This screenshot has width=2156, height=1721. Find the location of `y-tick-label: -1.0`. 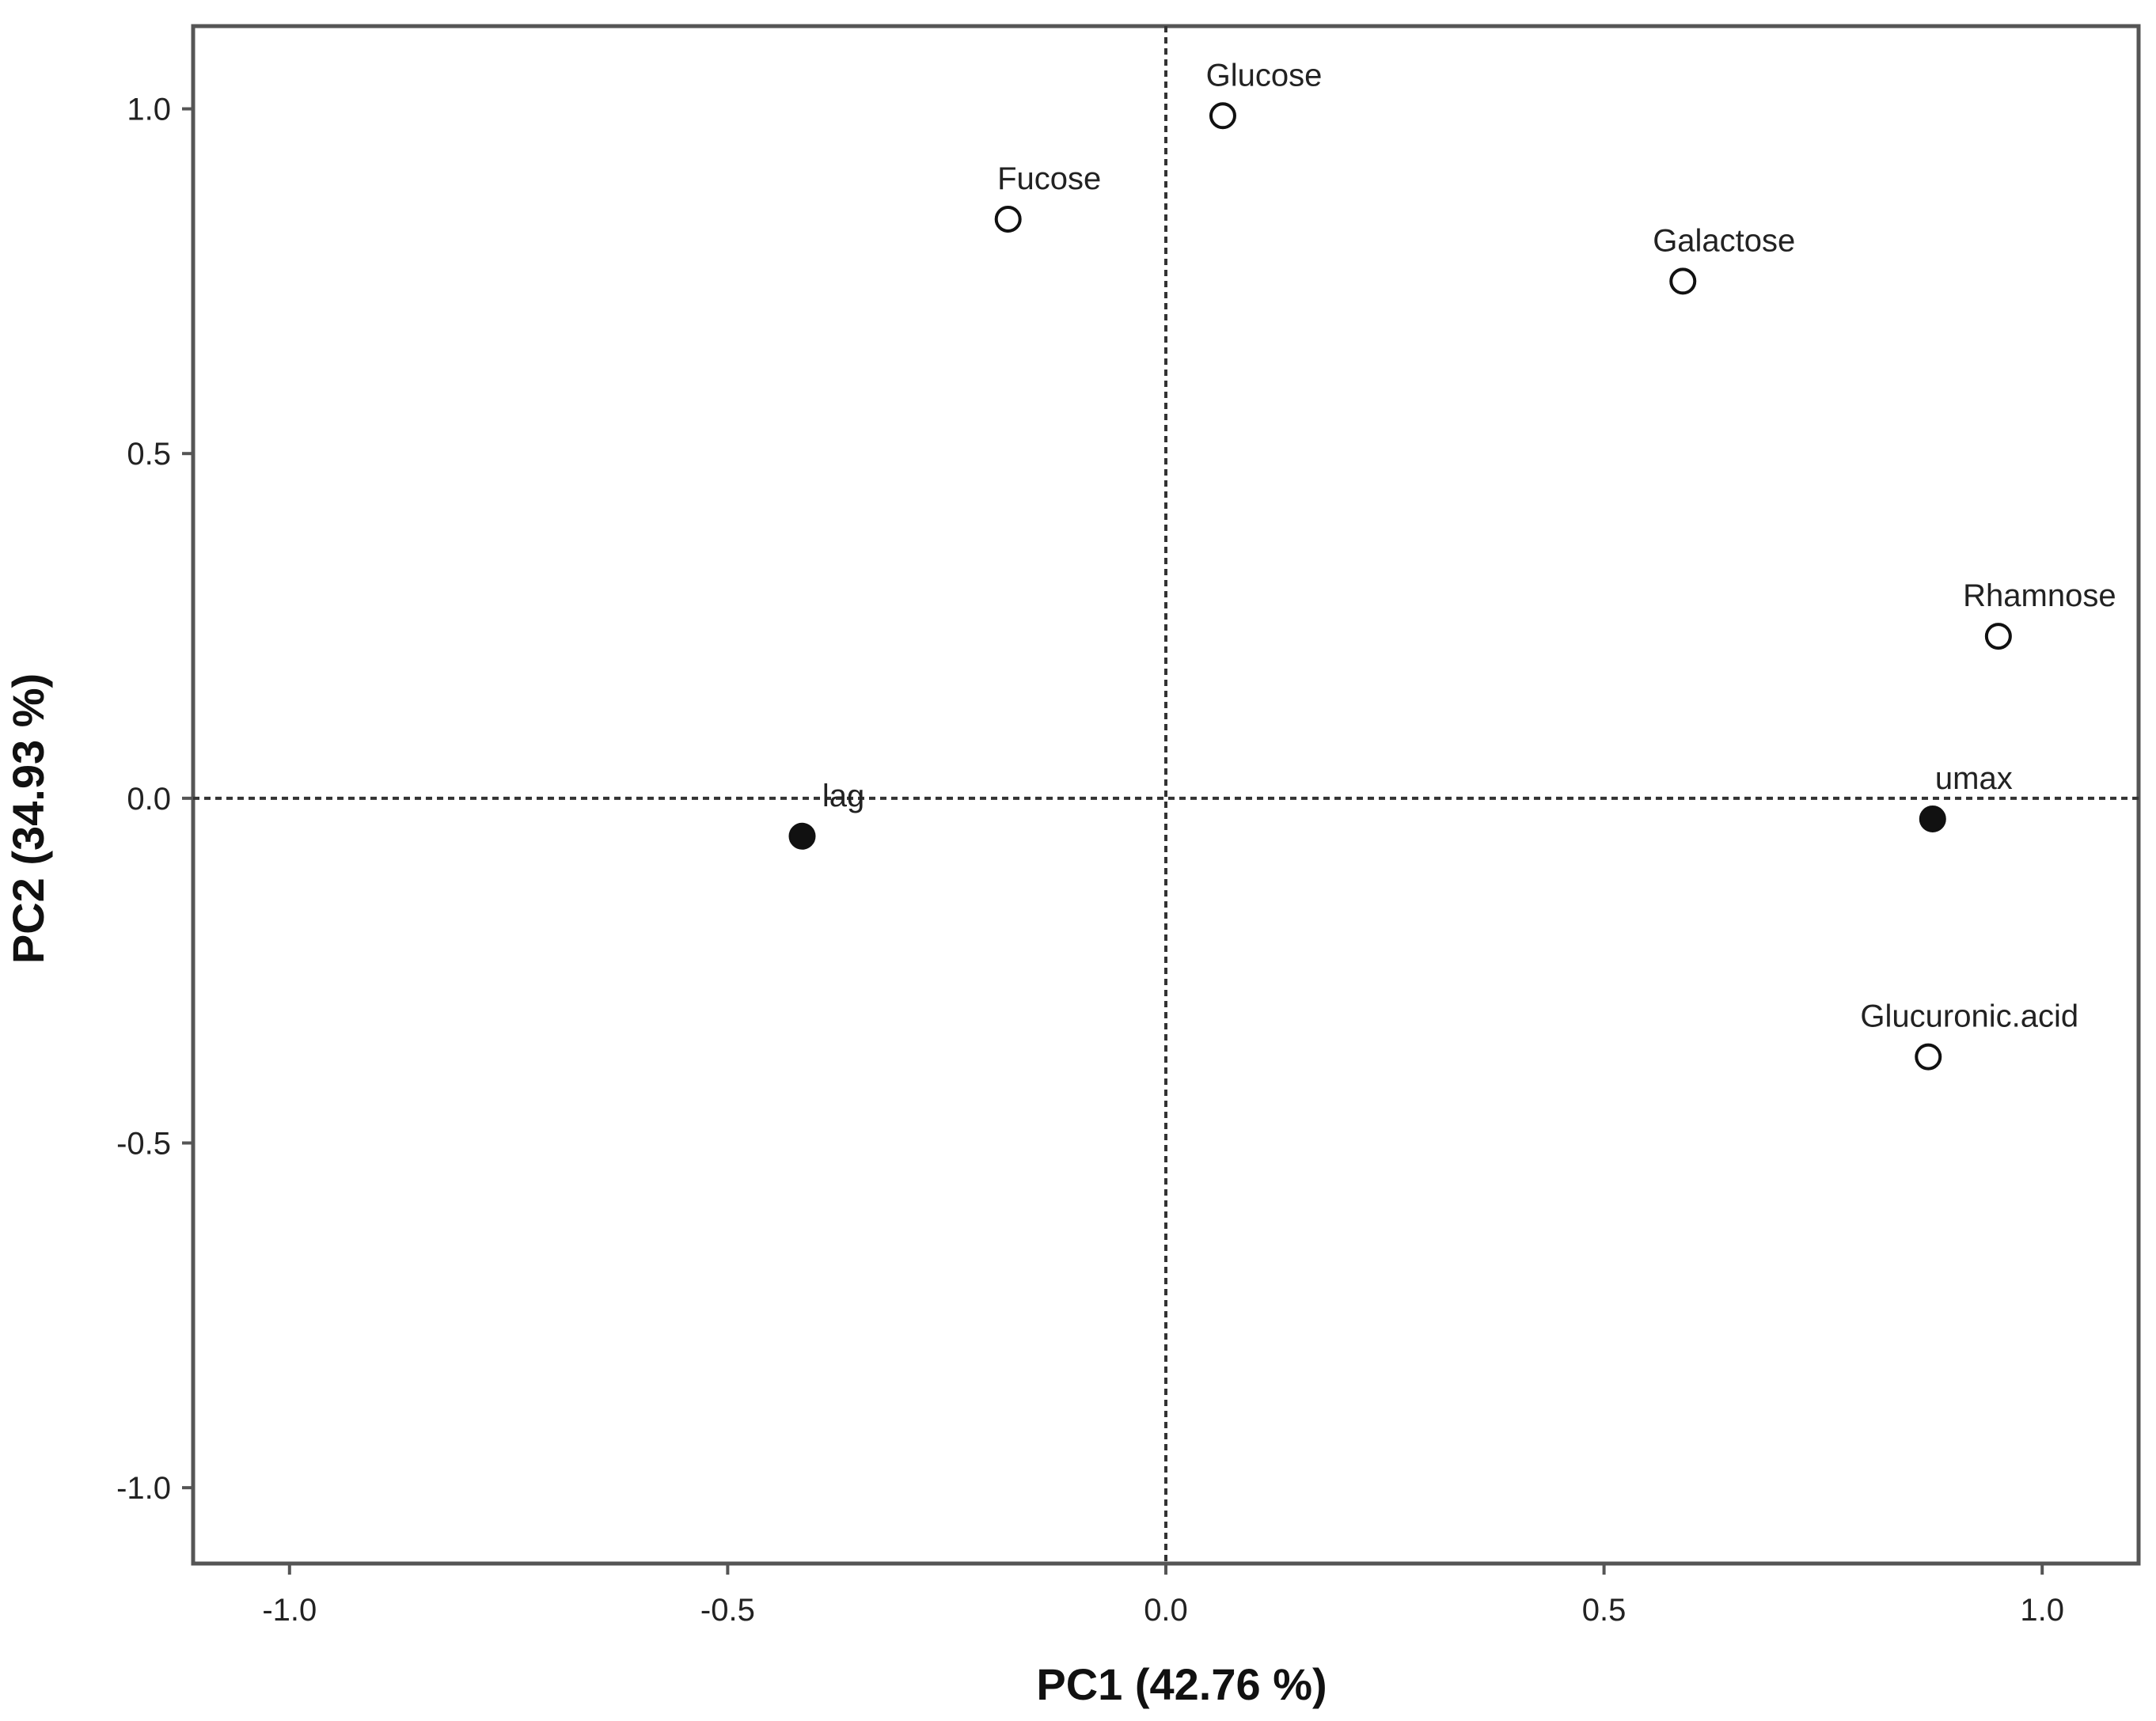

y-tick-label: -1.0 is located at coordinates (143, 1488).